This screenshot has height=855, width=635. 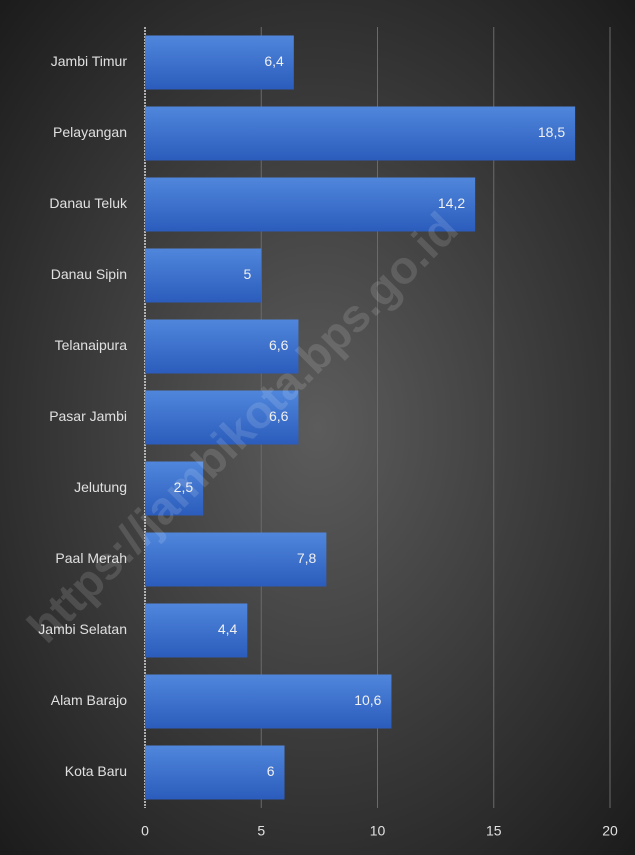 What do you see at coordinates (367, 700) in the screenshot?
I see `data-label: 10,6` at bounding box center [367, 700].